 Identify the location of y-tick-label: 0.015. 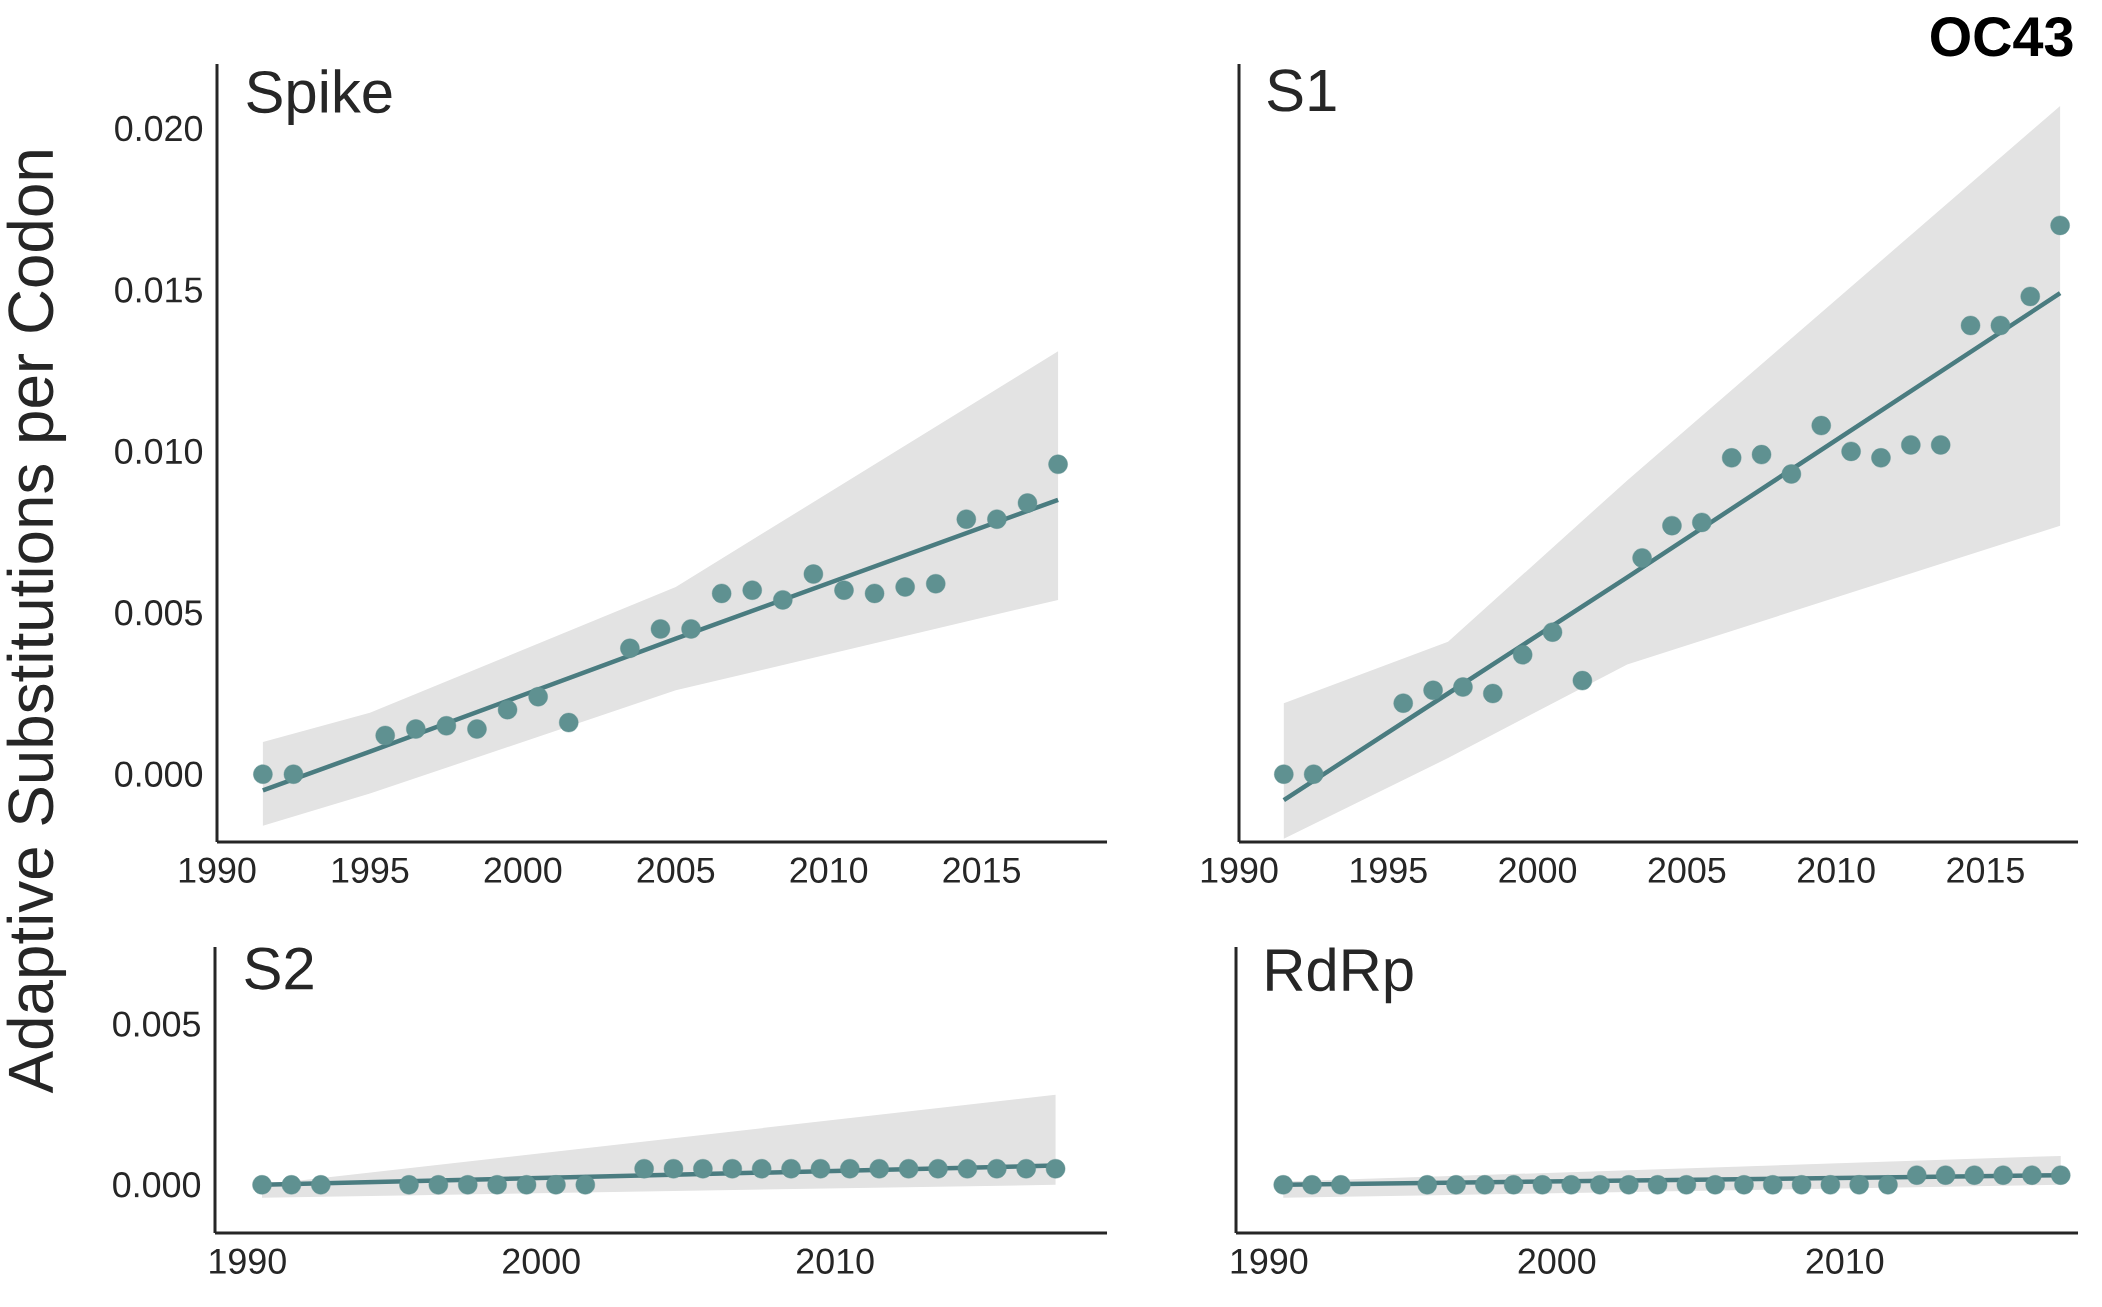
(158, 290).